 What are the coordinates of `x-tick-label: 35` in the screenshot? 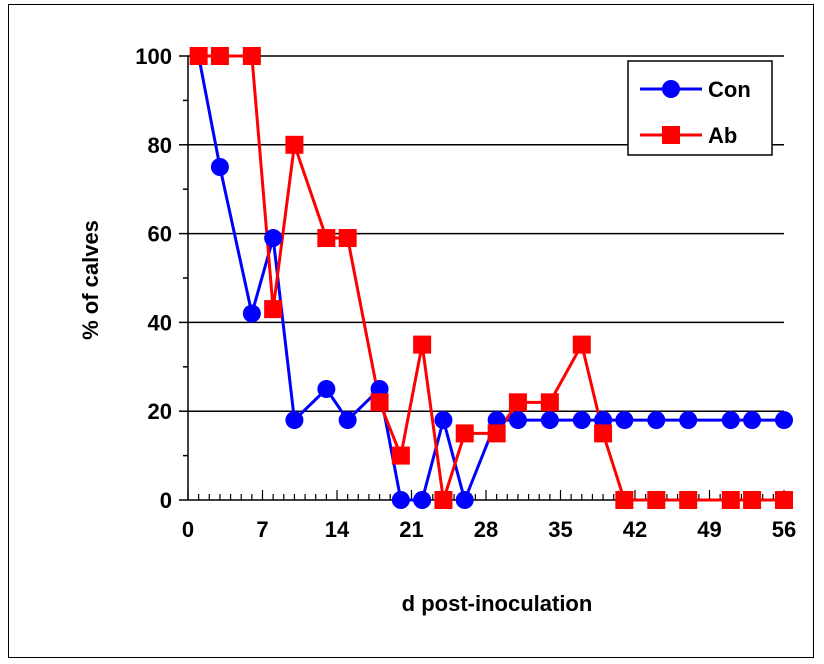 It's located at (560, 529).